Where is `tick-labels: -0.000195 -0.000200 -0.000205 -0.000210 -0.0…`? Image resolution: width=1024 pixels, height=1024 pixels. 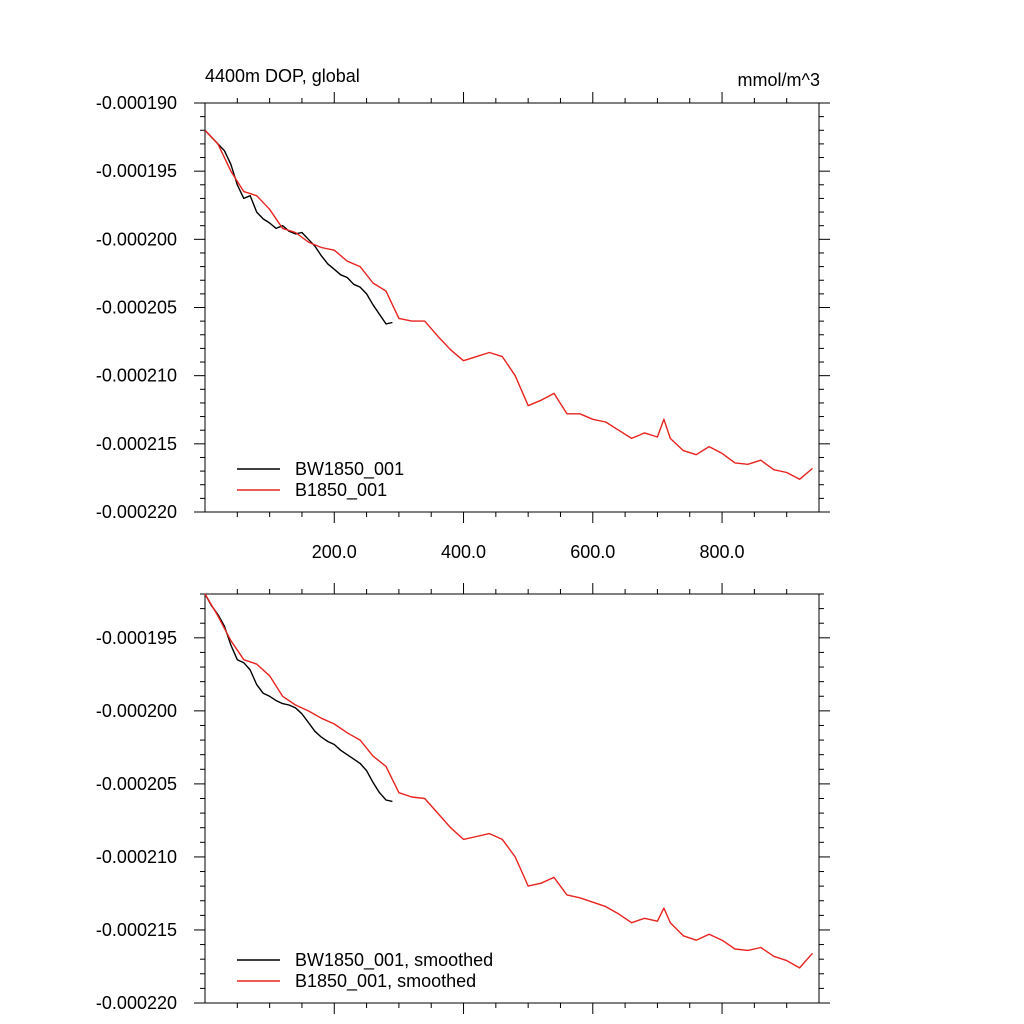
tick-labels: -0.000195 -0.000200 -0.000205 -0.000210 -0.0… is located at coordinates (136, 820).